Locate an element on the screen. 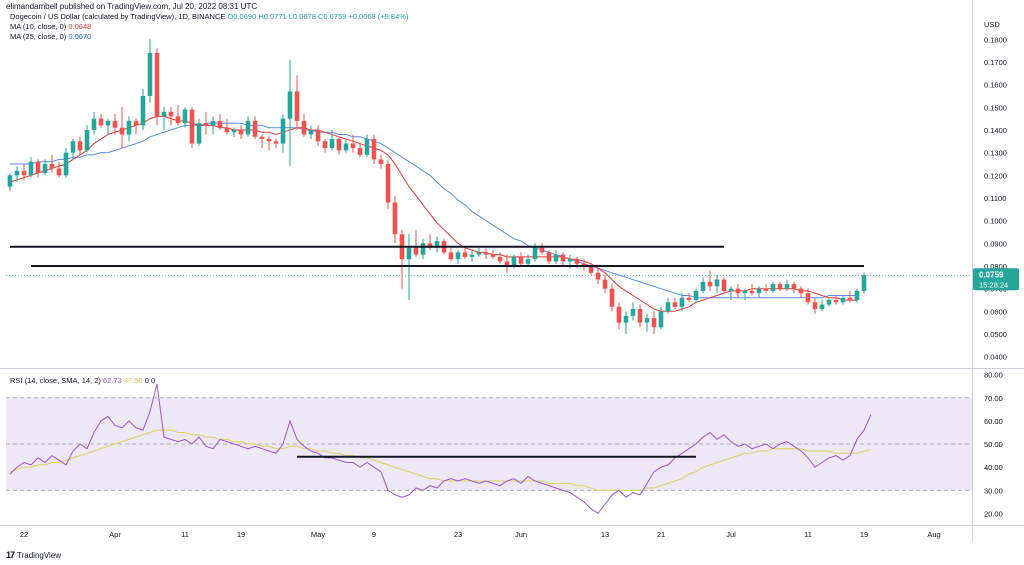  price-tick-label: 0.1500 is located at coordinates (995, 107).